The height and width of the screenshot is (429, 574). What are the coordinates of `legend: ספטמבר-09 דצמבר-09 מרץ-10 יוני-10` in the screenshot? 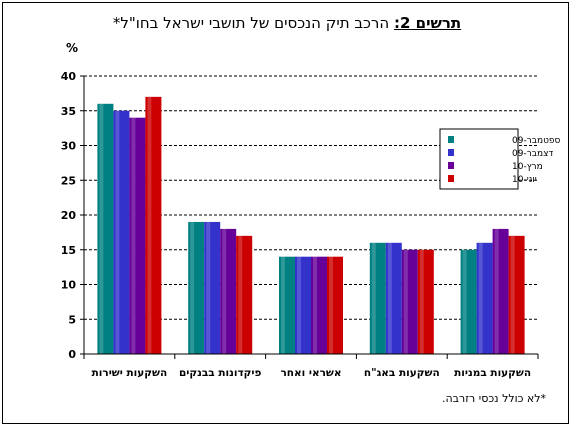 It's located at (500, 159).